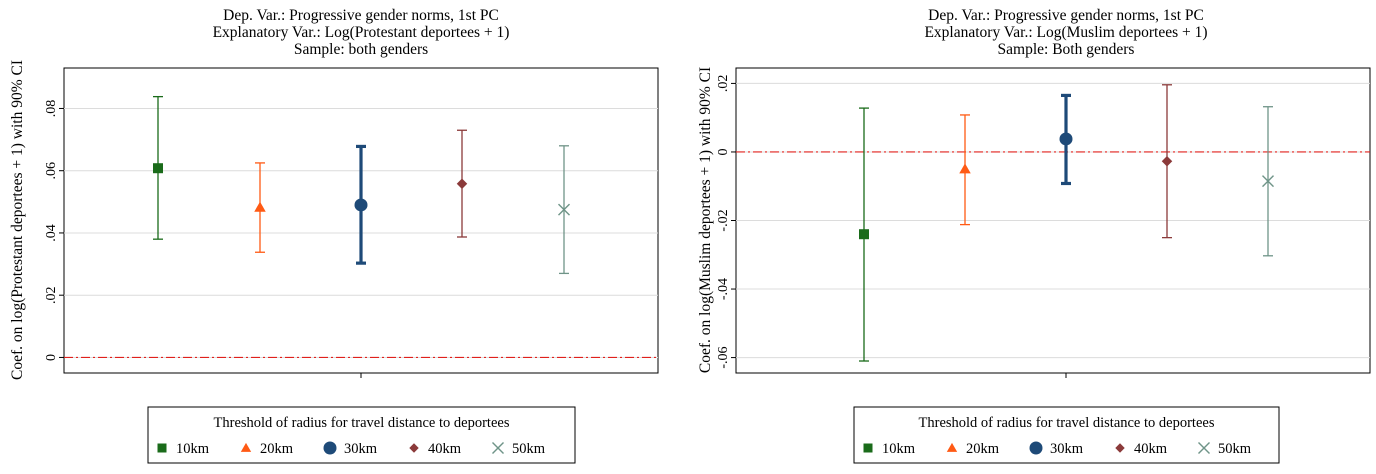 The width and height of the screenshot is (1376, 474). I want to click on right-series-40km, so click(1167, 161).